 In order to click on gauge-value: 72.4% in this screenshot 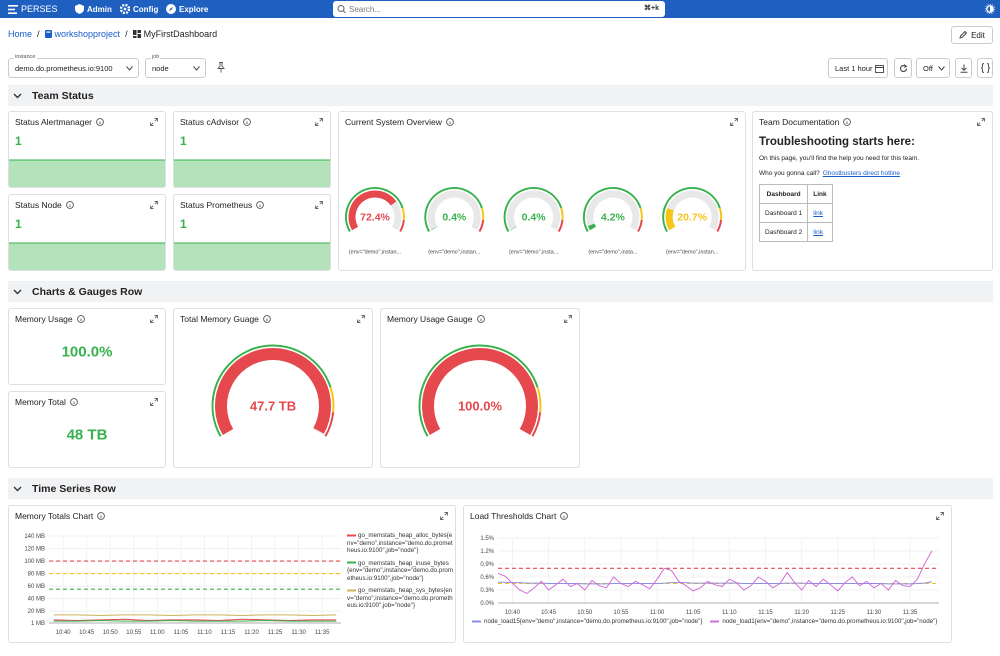, I will do `click(375, 218)`.